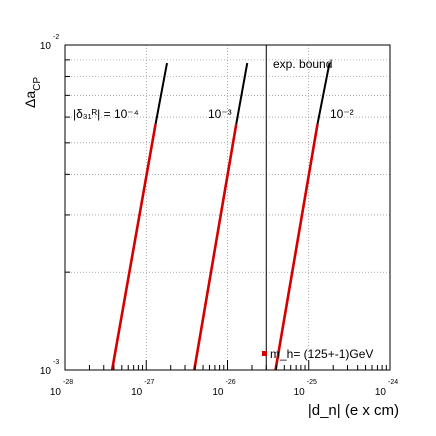  Describe the element at coordinates (323, 93) in the screenshot. I see `curve-3-tip` at that location.